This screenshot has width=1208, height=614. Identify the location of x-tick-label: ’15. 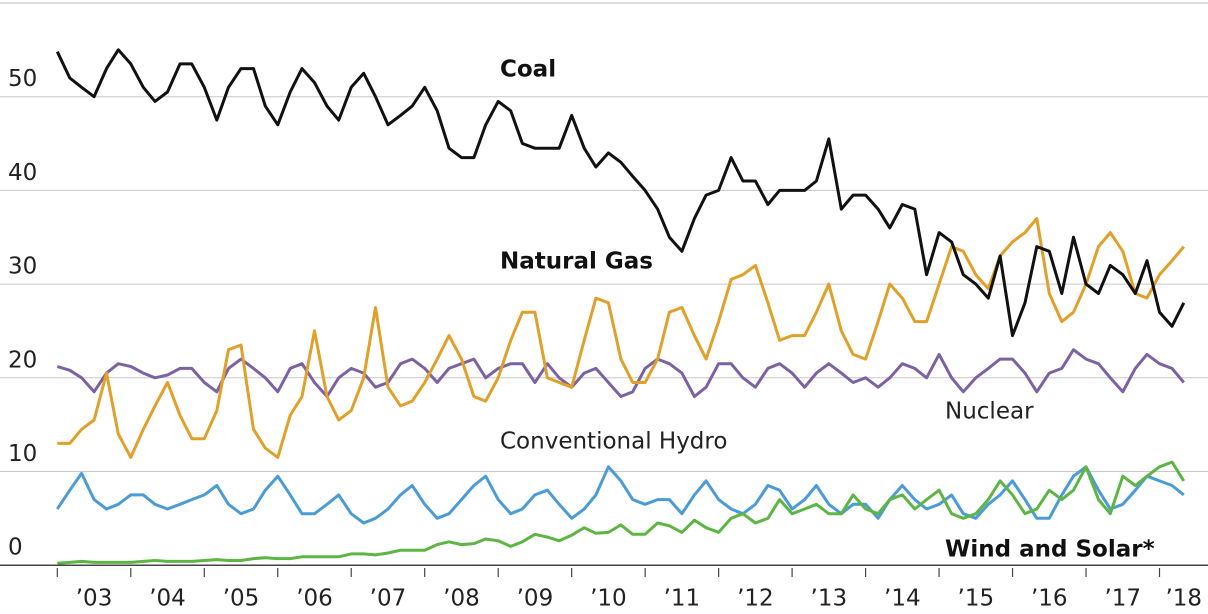
(976, 599).